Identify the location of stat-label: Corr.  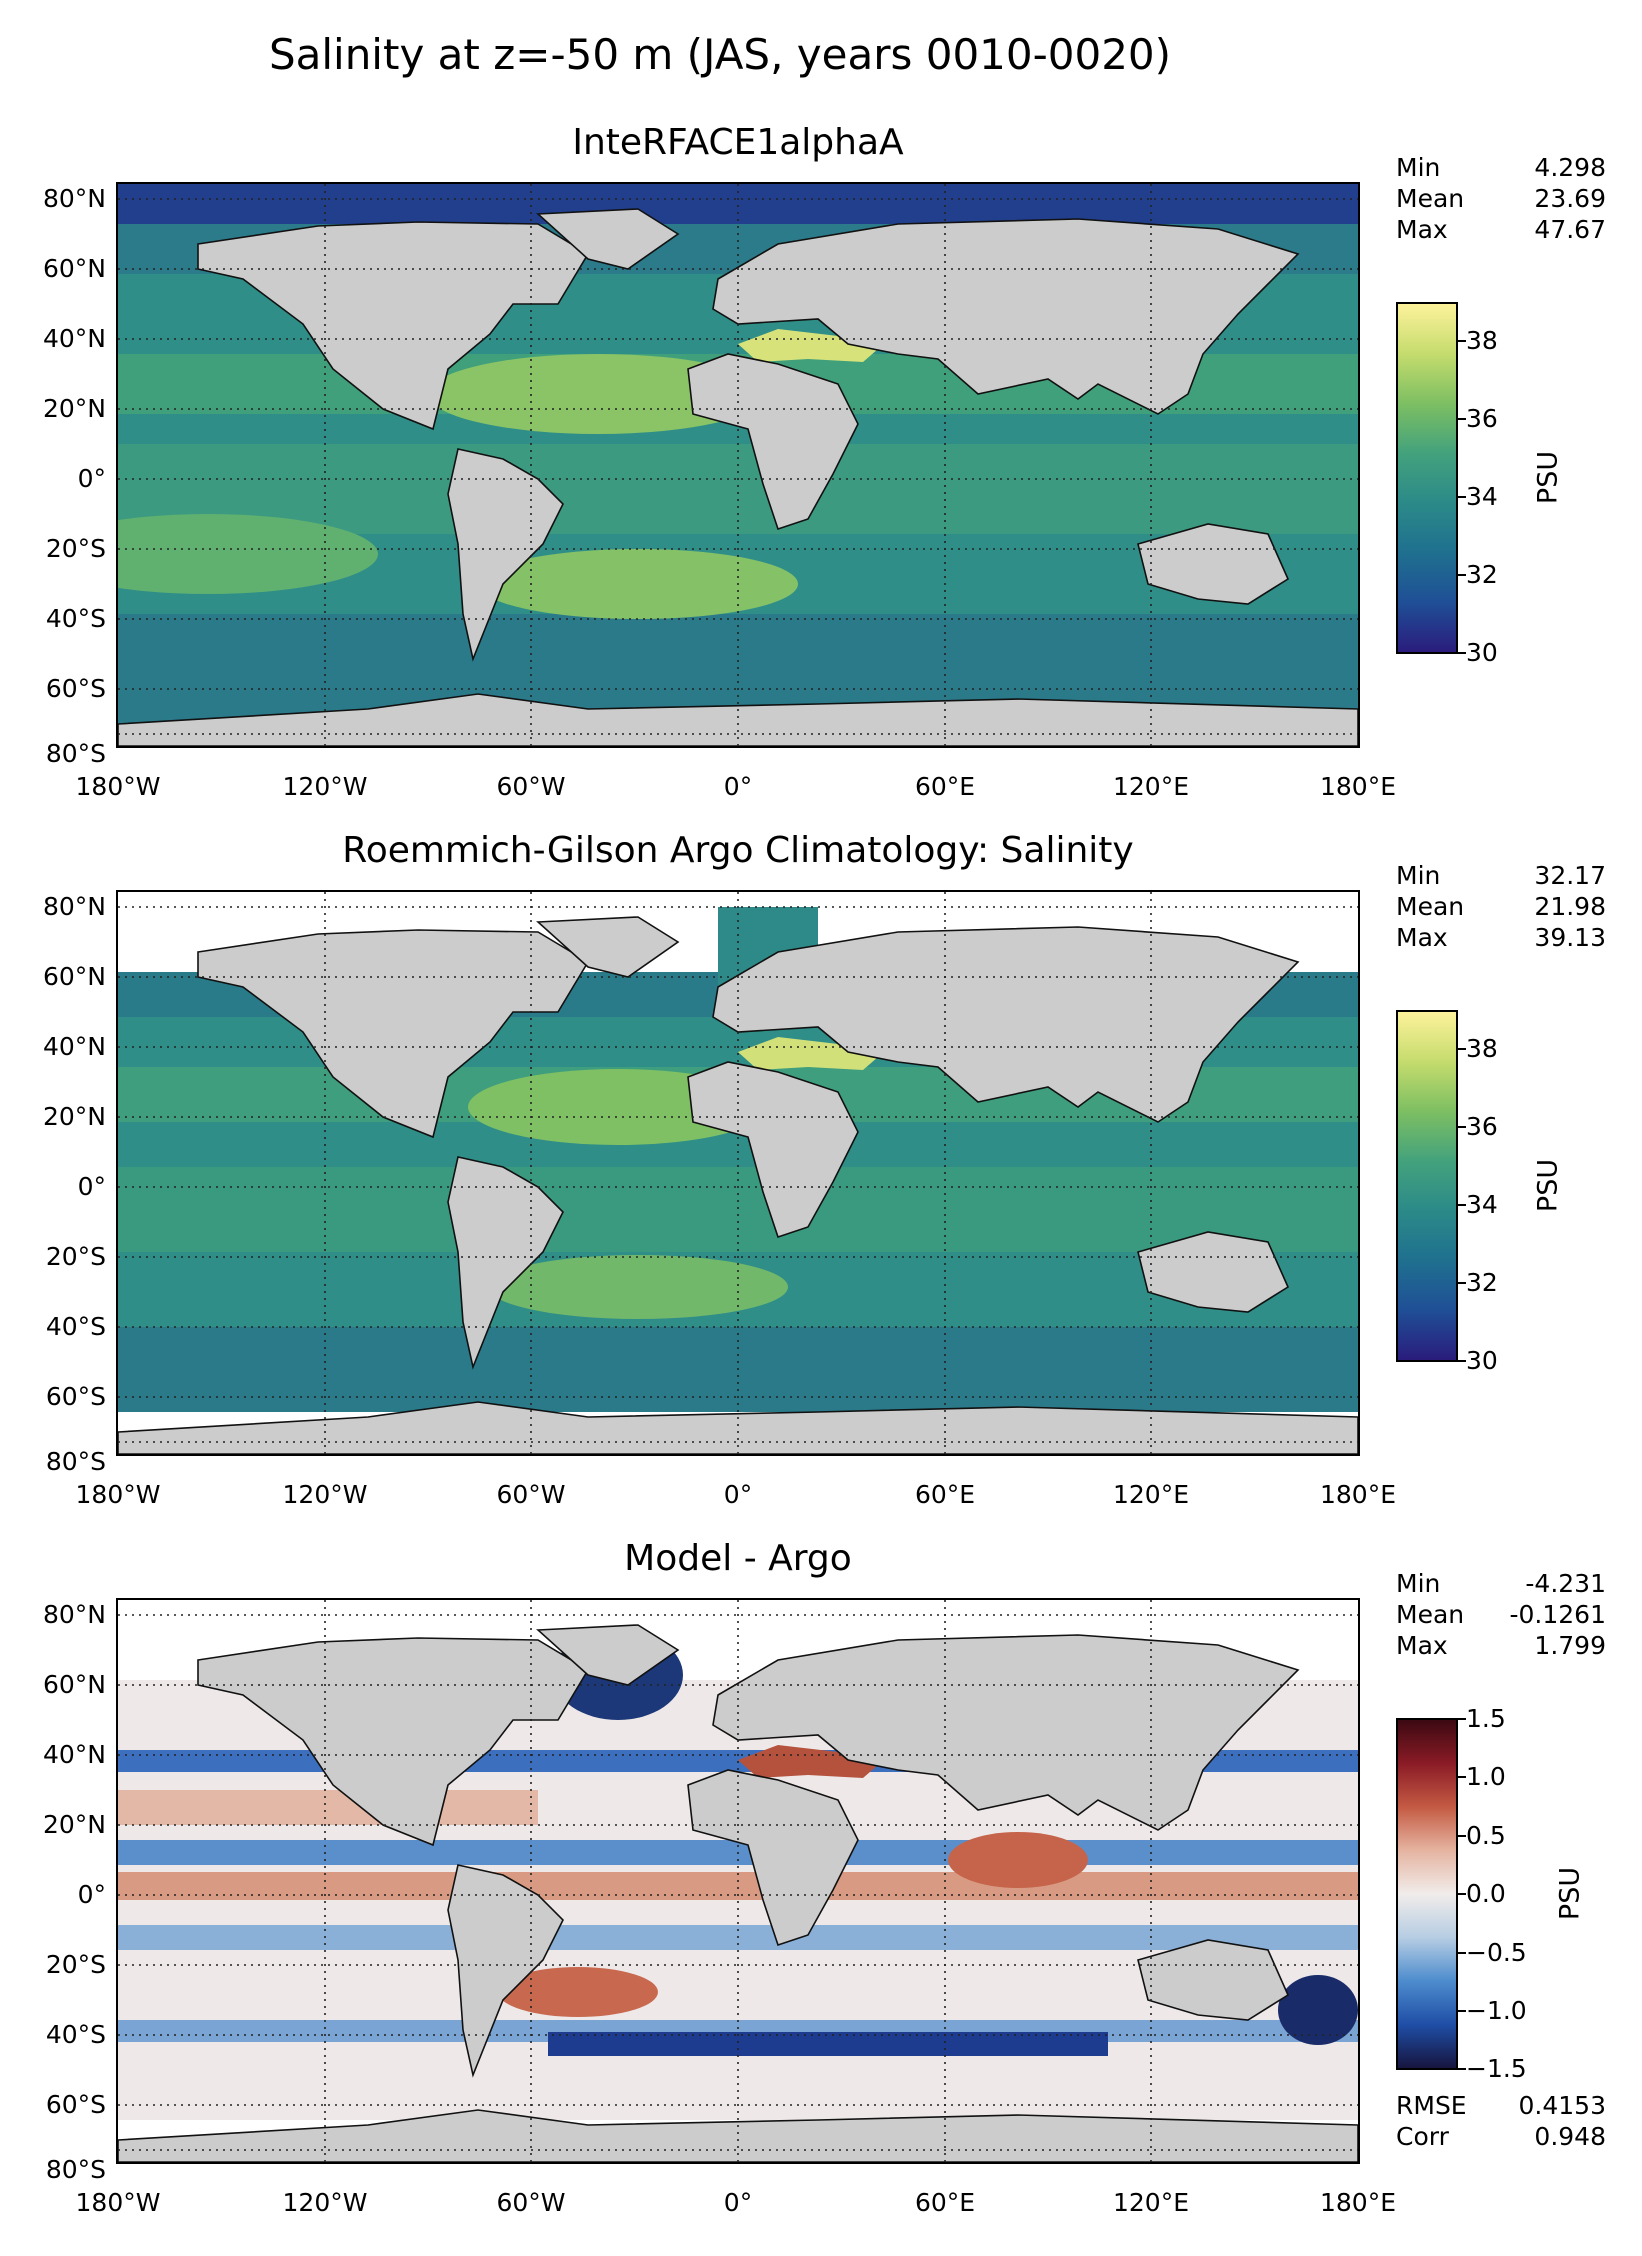
(1422, 2136).